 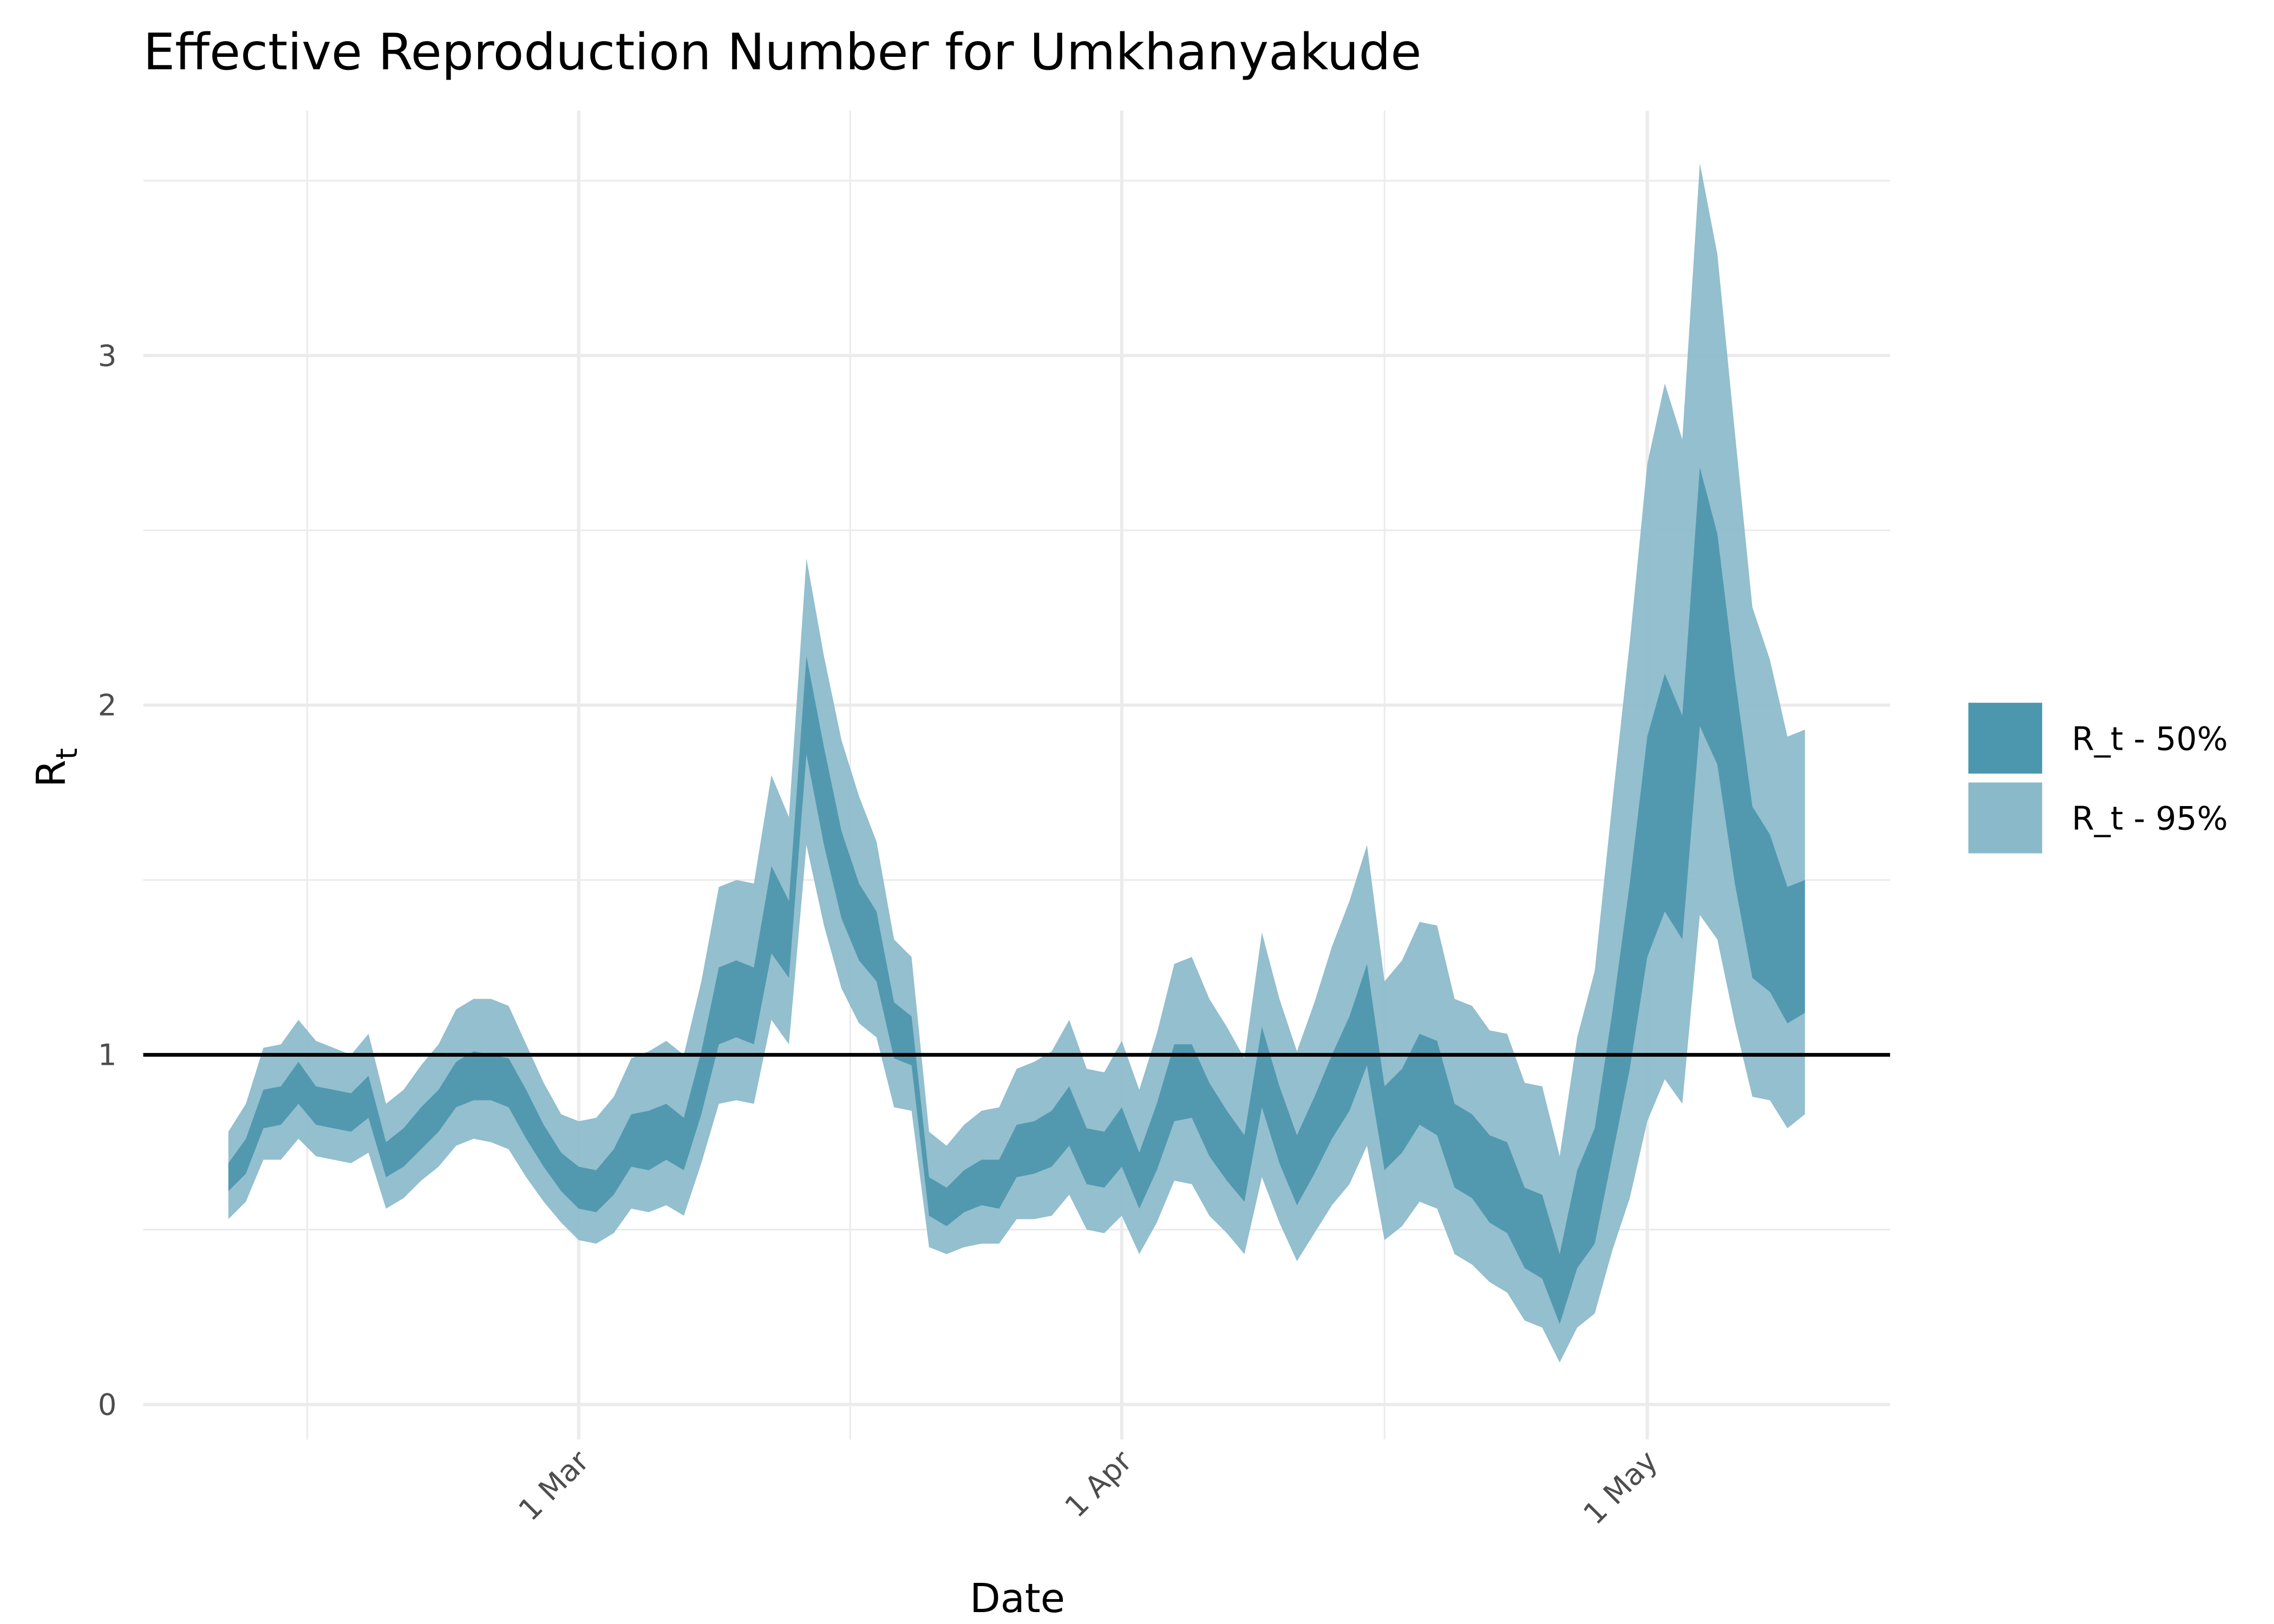 What do you see at coordinates (2150, 819) in the screenshot?
I see `legend-label: R_t - 95%` at bounding box center [2150, 819].